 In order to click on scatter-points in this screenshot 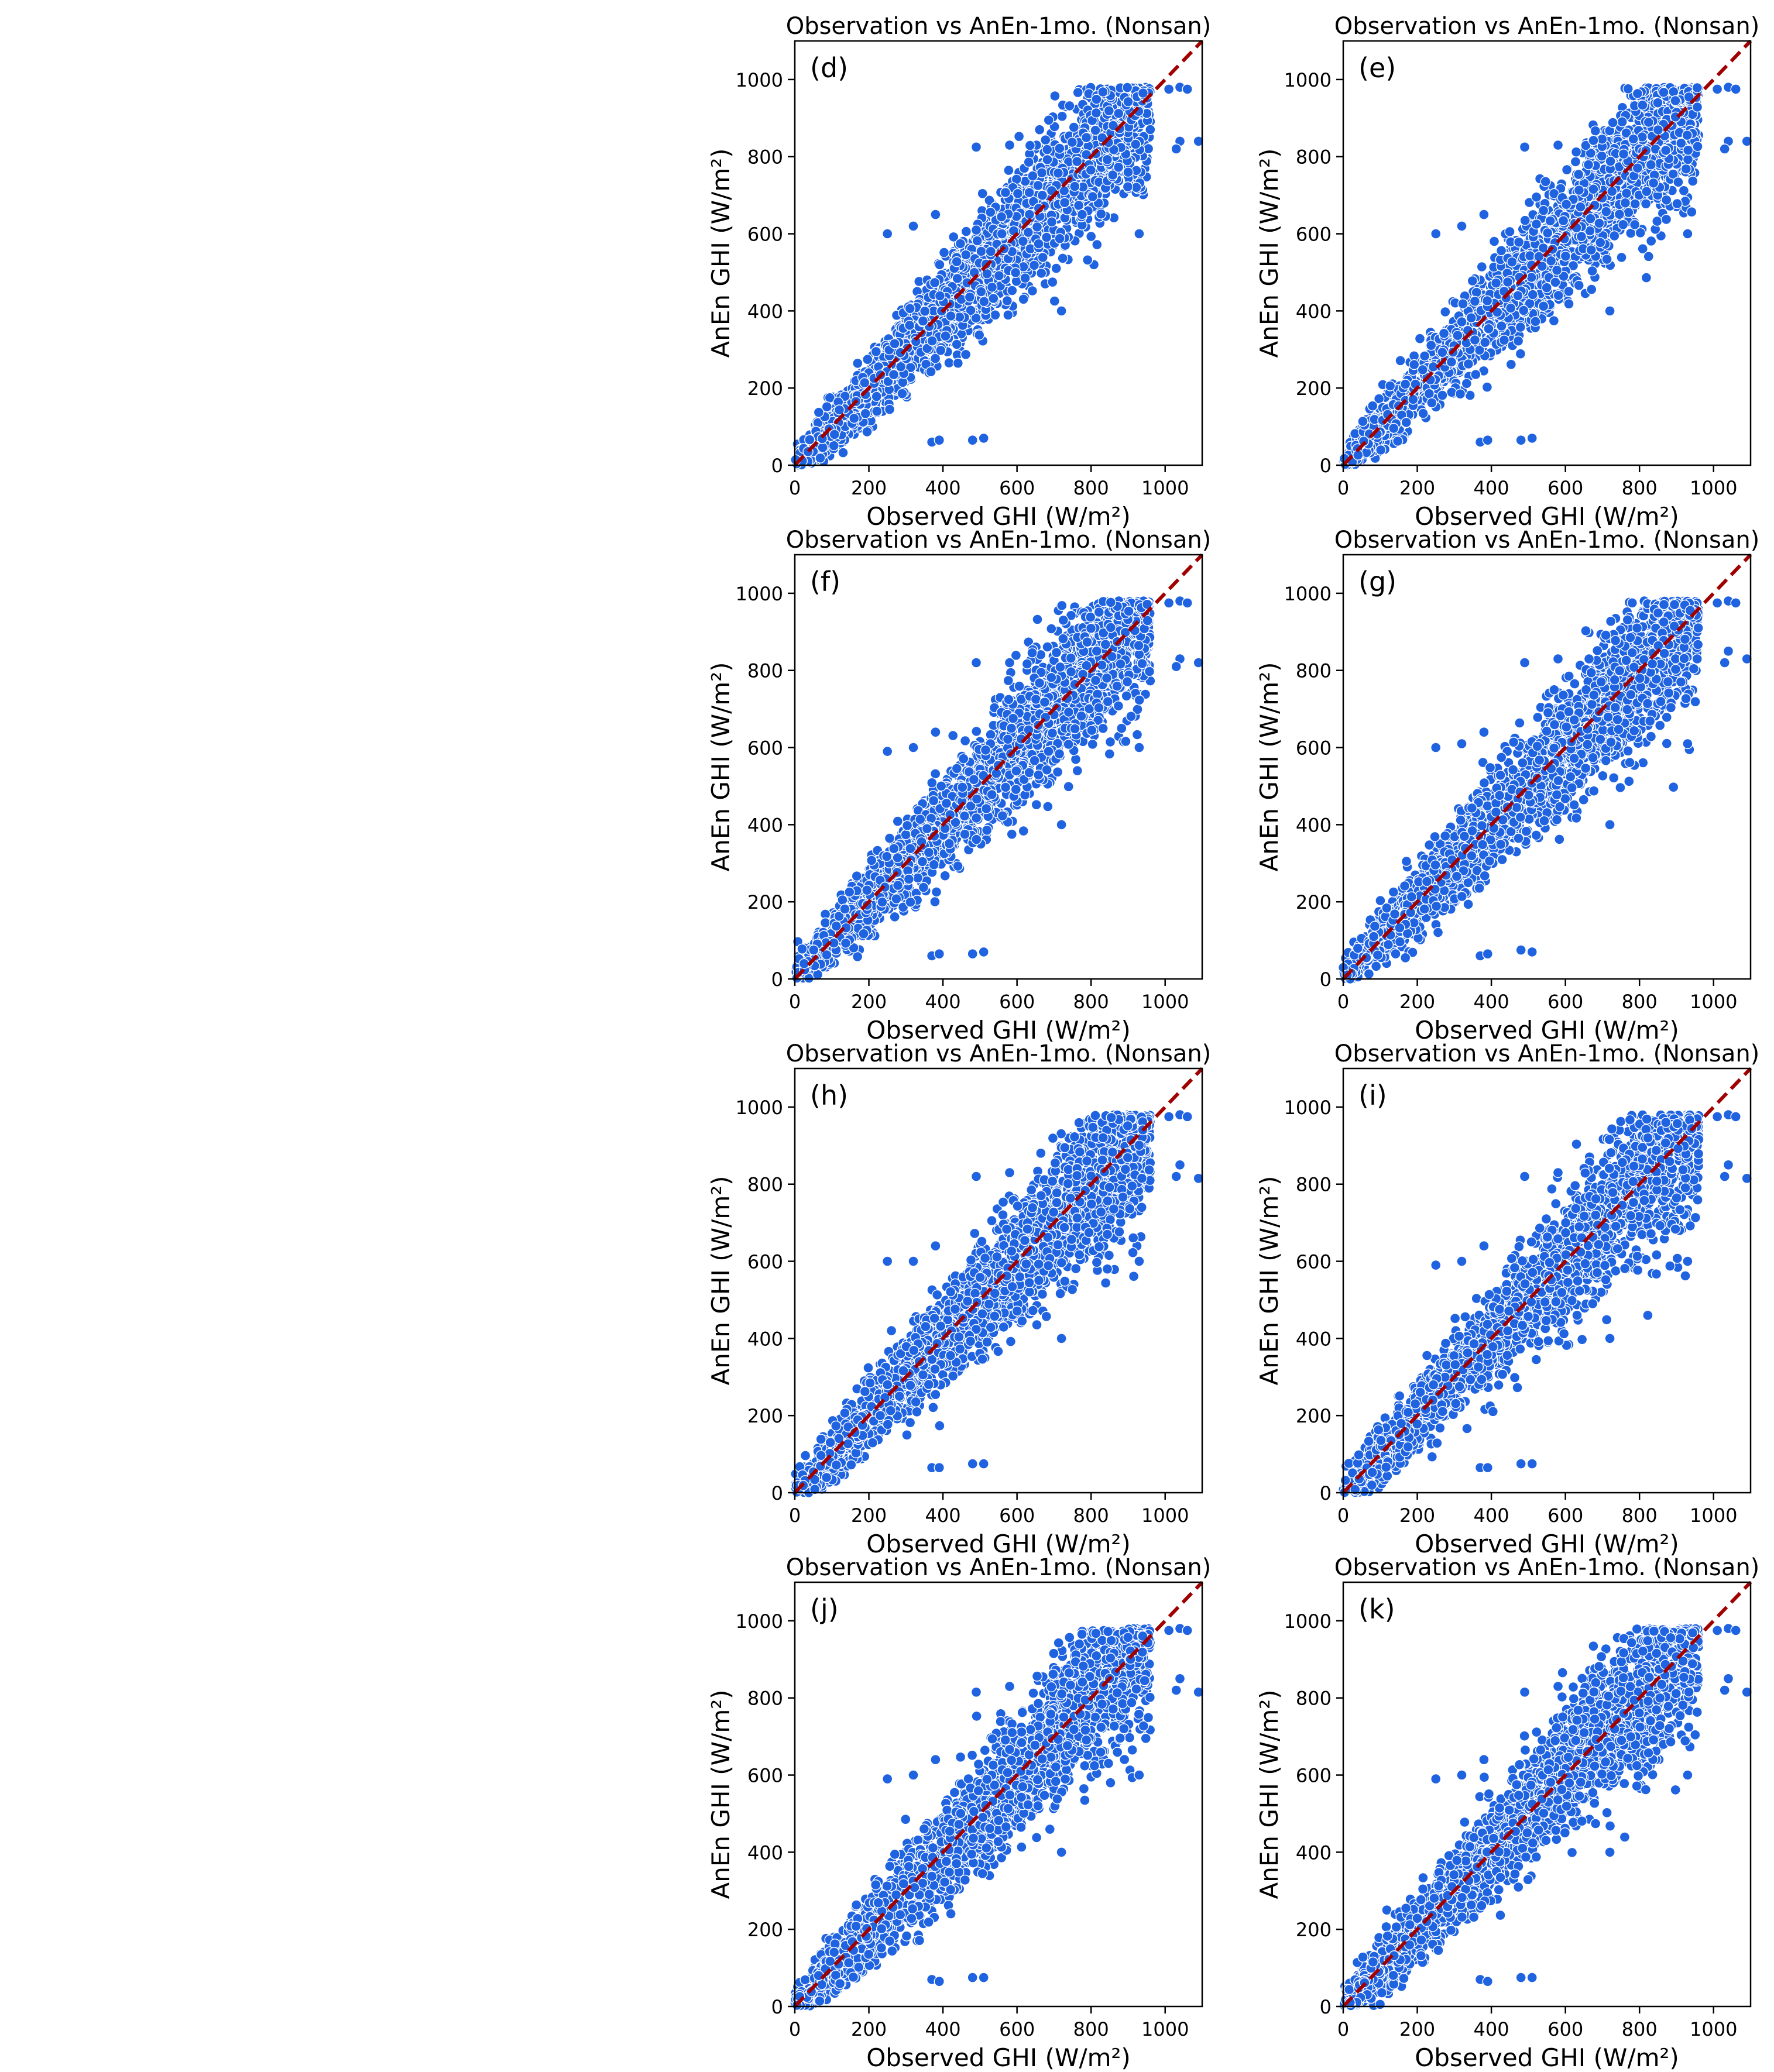, I will do `click(1545, 275)`.